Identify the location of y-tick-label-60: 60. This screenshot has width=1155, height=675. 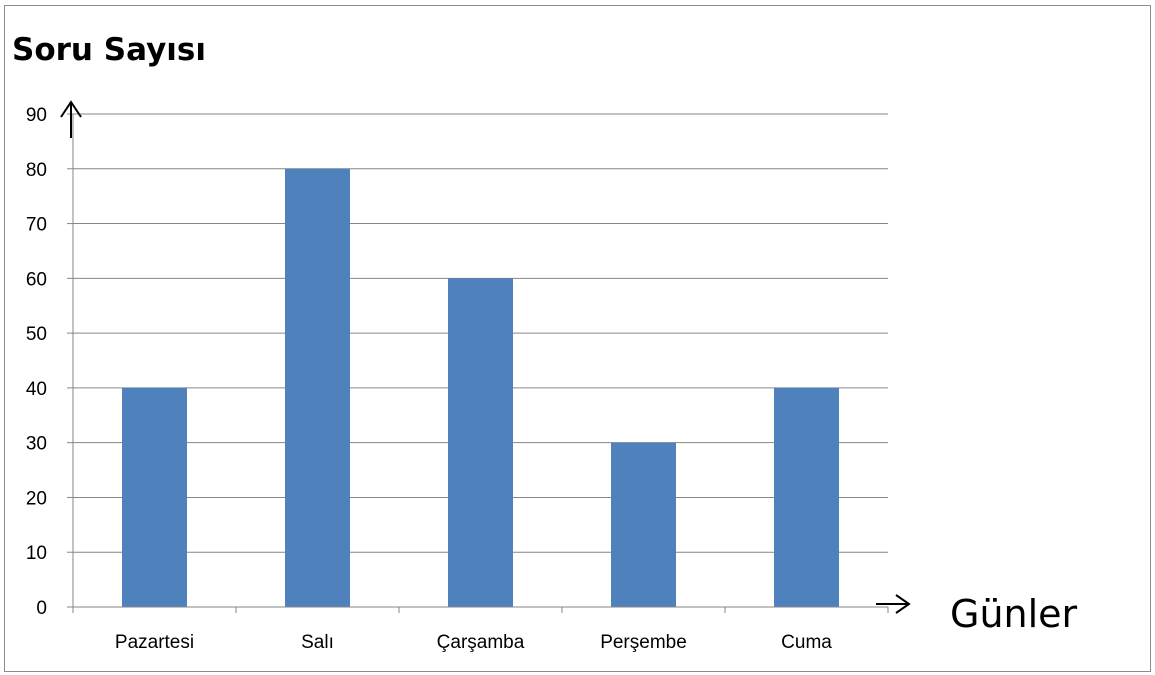
(36, 279).